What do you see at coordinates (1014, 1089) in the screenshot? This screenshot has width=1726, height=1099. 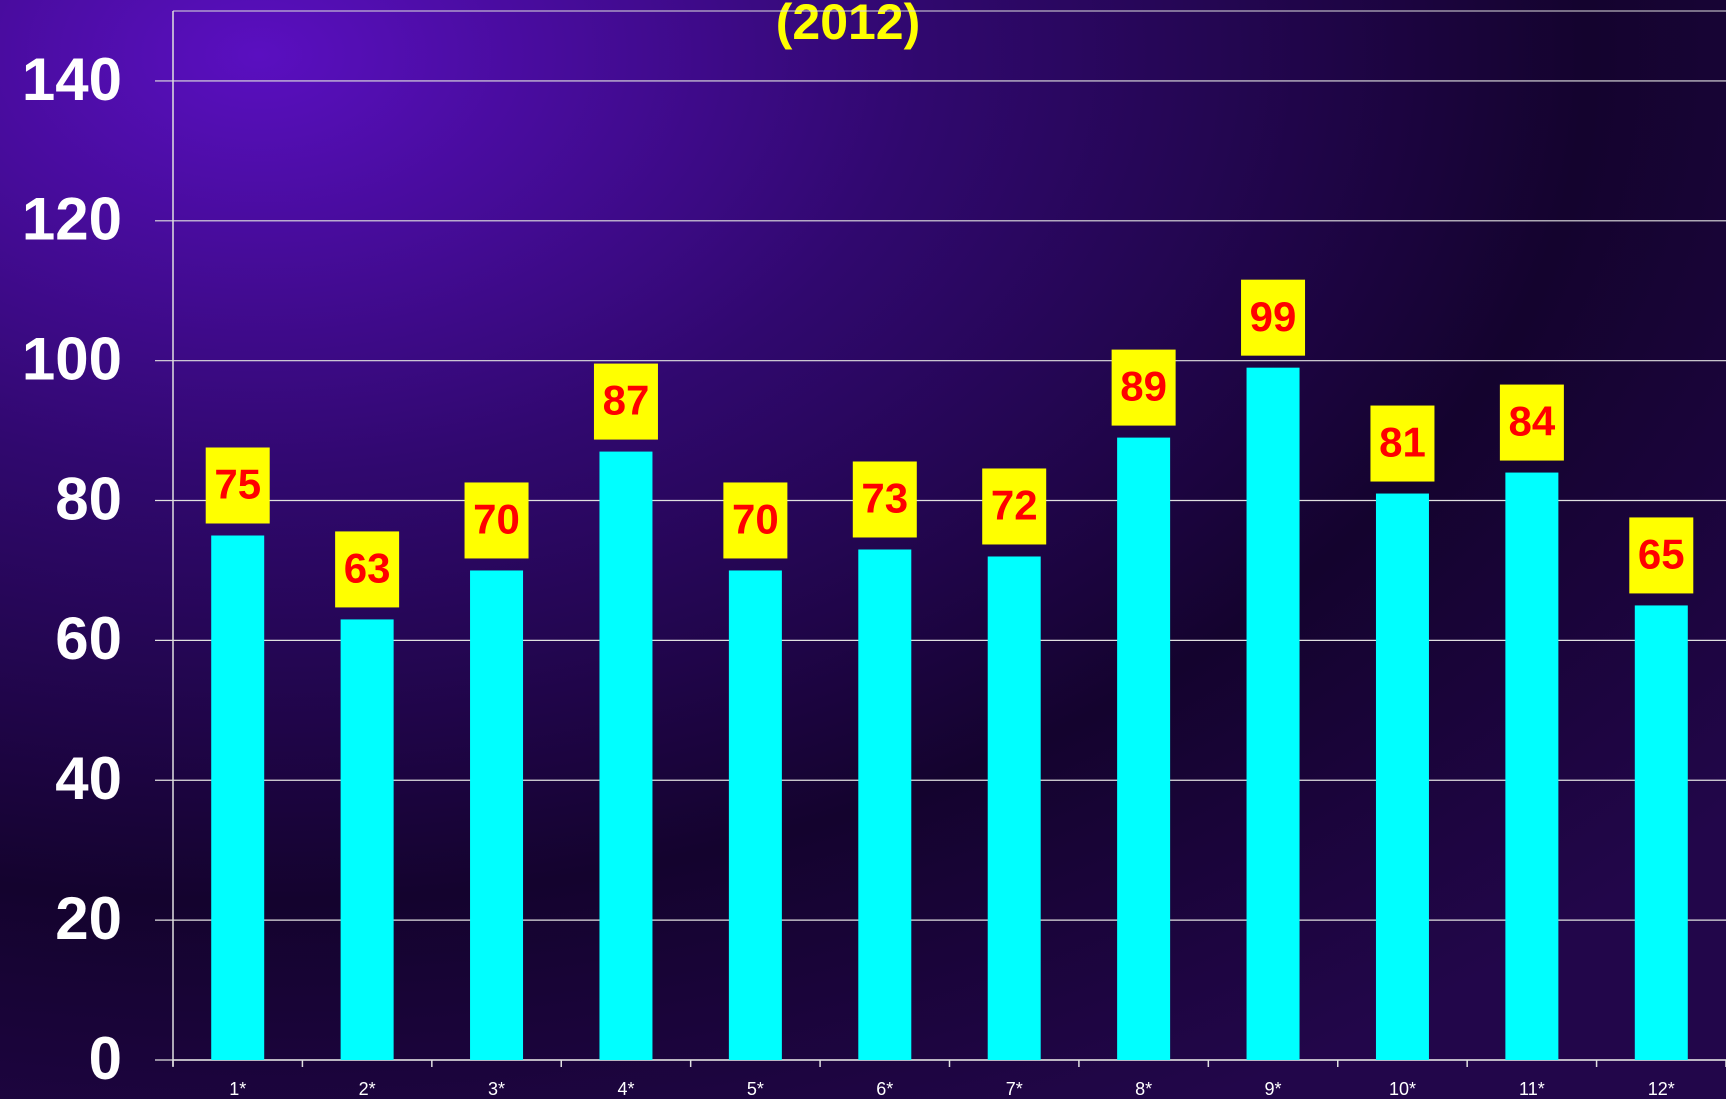 I see `x-tick-label: 7*` at bounding box center [1014, 1089].